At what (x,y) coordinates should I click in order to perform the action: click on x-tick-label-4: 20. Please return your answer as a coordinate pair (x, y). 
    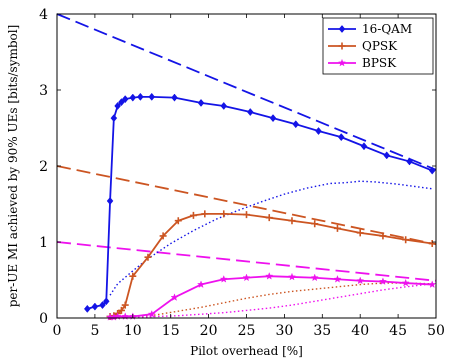
    Looking at the image, I should click on (209, 331).